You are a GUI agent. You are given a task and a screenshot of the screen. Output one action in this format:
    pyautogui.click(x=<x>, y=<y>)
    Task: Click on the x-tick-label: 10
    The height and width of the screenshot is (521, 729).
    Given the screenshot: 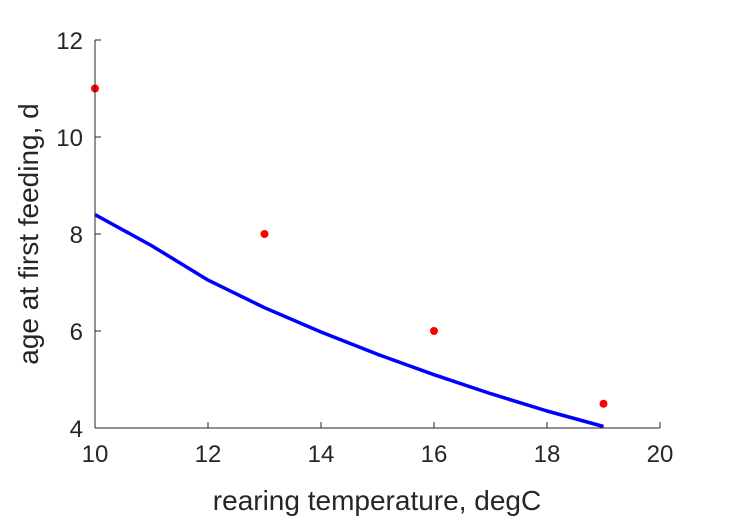 What is the action you would take?
    pyautogui.click(x=95, y=454)
    